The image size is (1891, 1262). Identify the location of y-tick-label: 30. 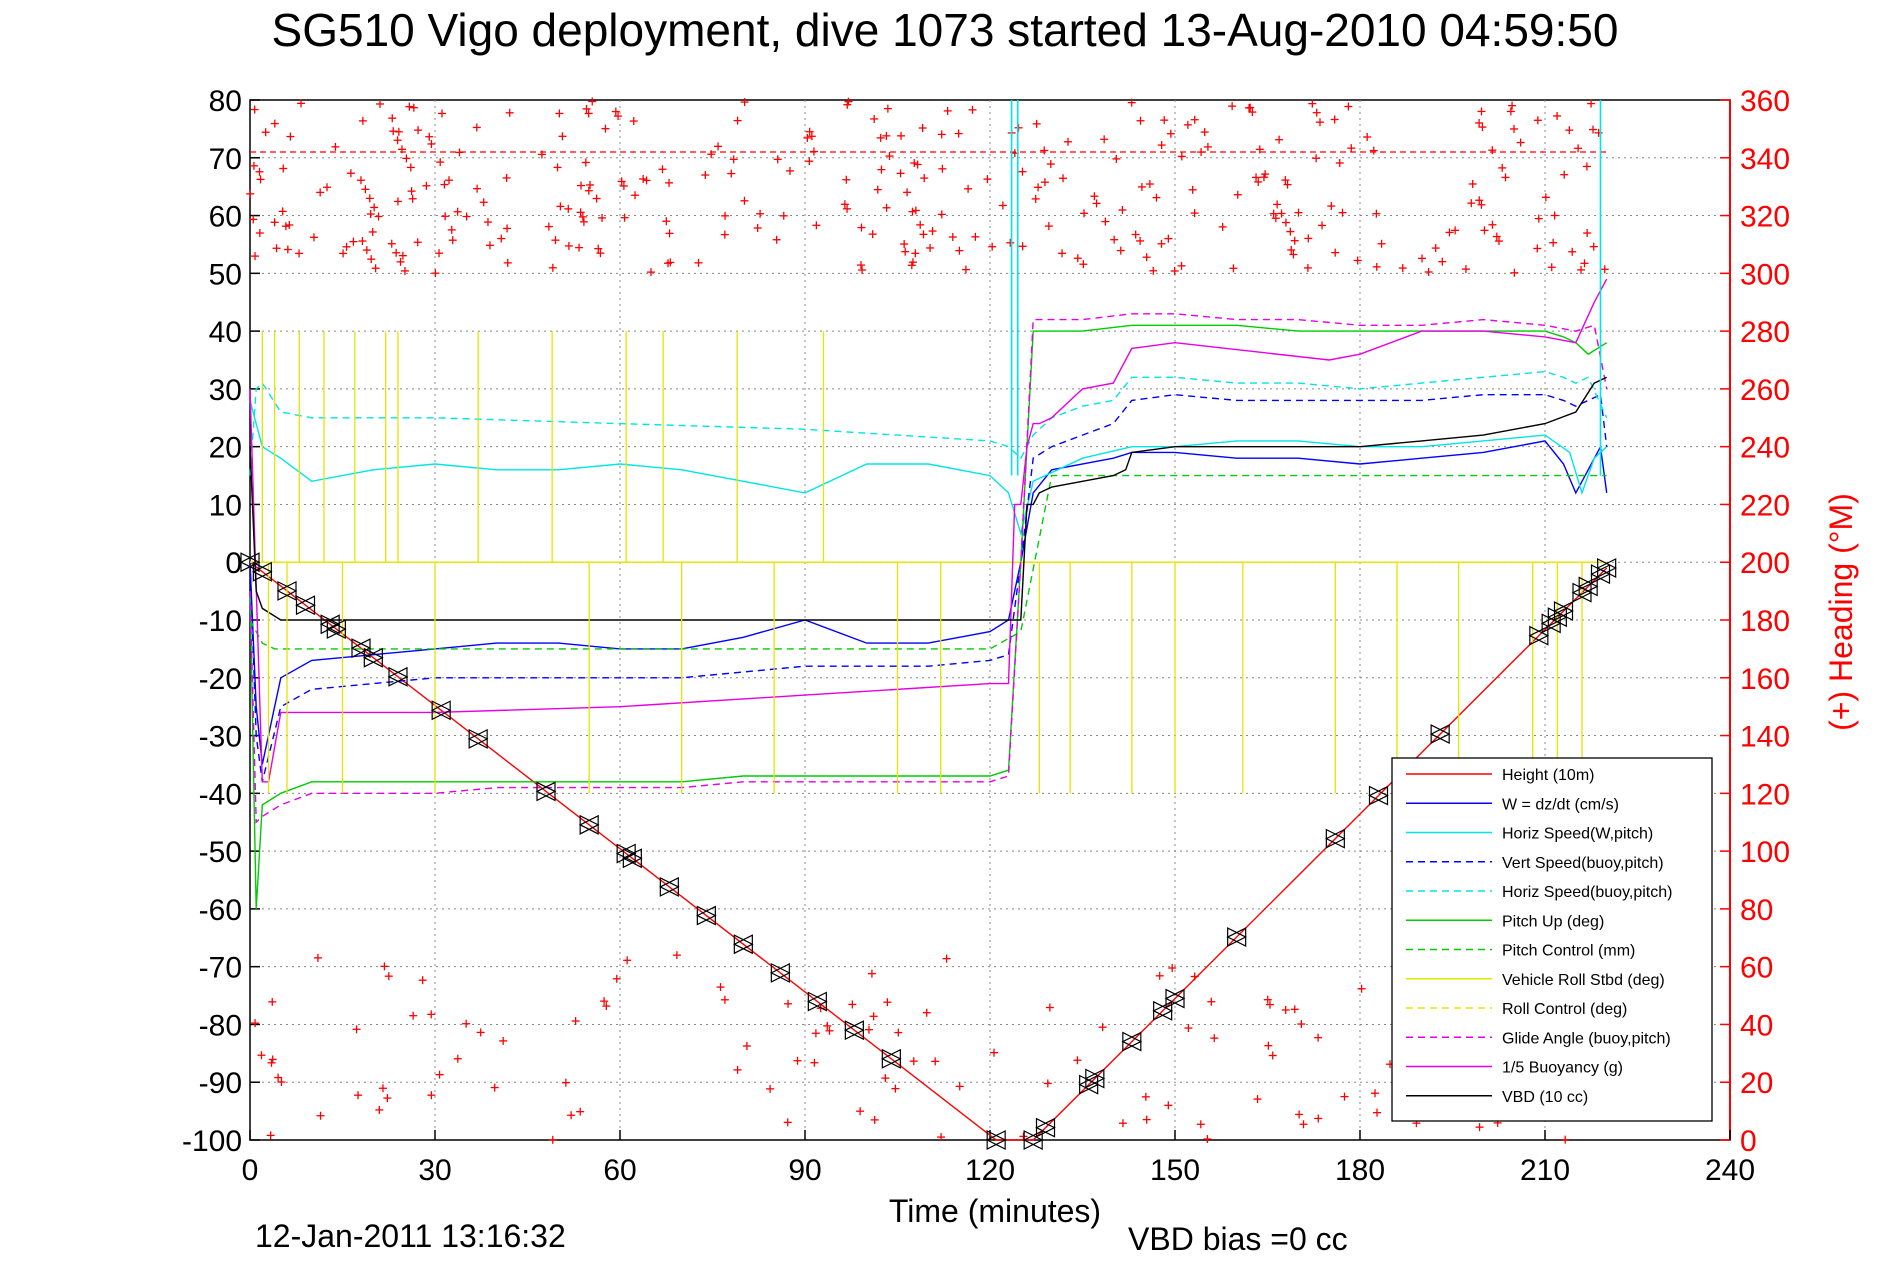
(225, 390).